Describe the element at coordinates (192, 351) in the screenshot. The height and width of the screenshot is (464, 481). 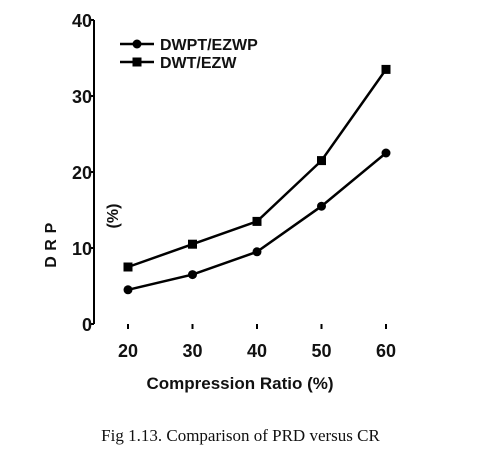
I see `x-tick-label: 30` at that location.